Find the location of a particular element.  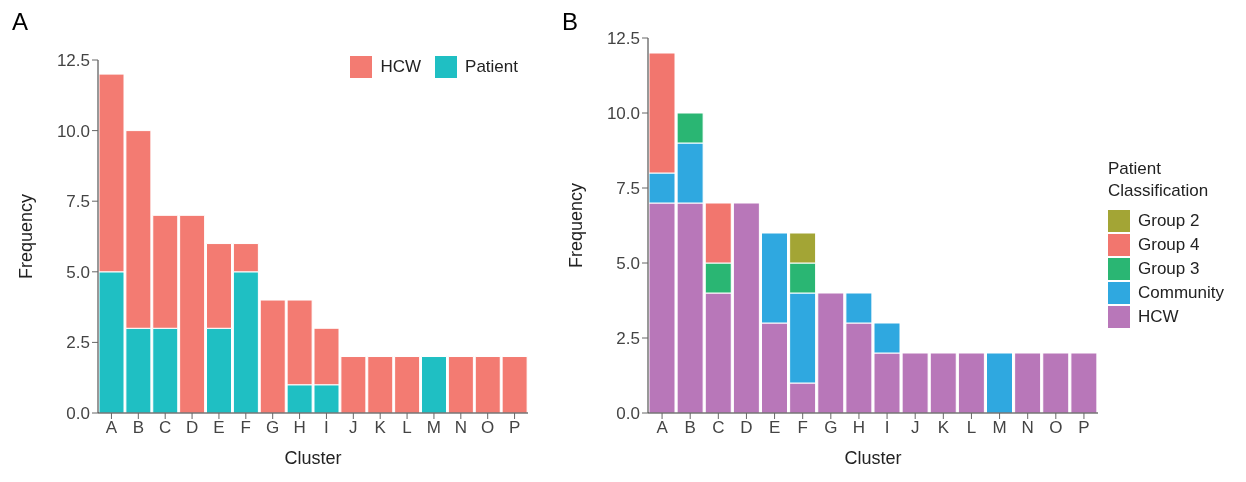

legend-title: Patient Classification is located at coordinates (1159, 180).